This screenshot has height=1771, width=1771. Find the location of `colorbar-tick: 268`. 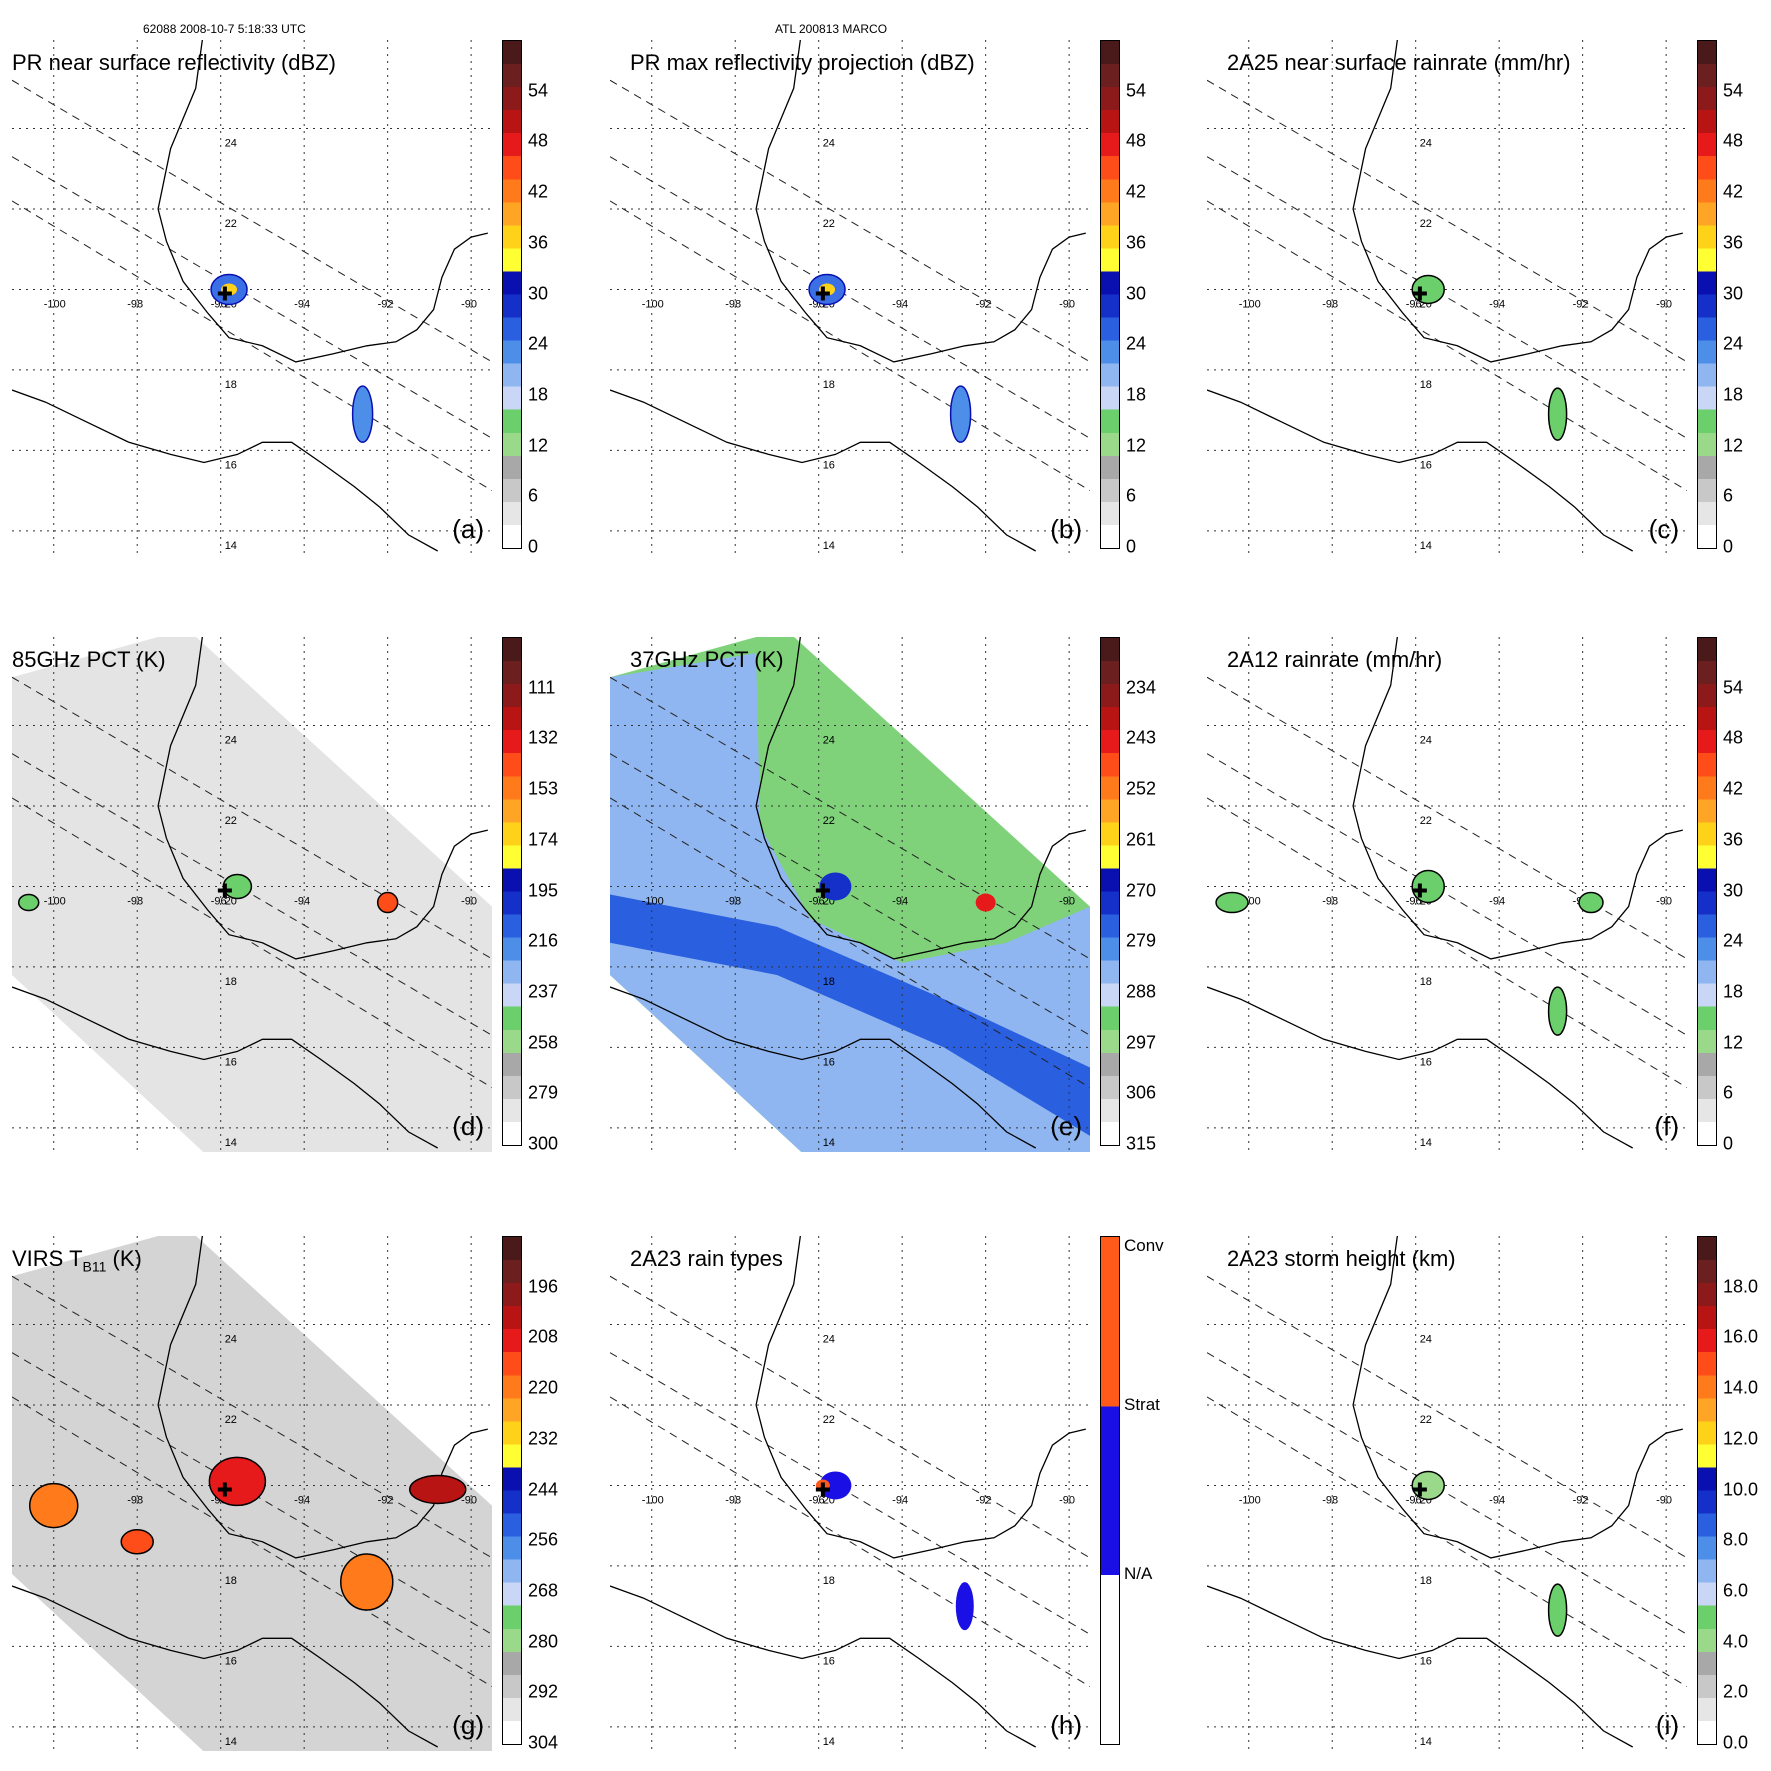

colorbar-tick: 268 is located at coordinates (543, 1590).